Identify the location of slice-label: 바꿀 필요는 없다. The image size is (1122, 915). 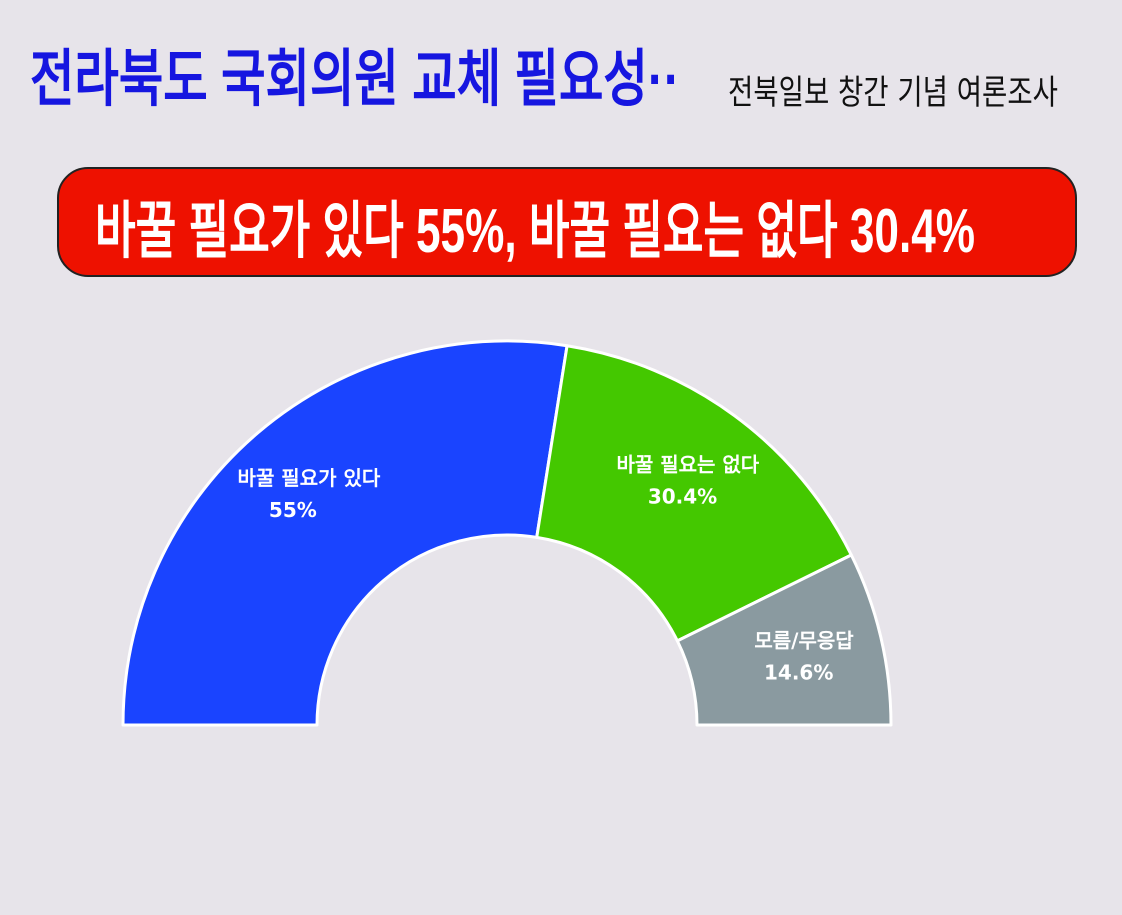
(687, 464).